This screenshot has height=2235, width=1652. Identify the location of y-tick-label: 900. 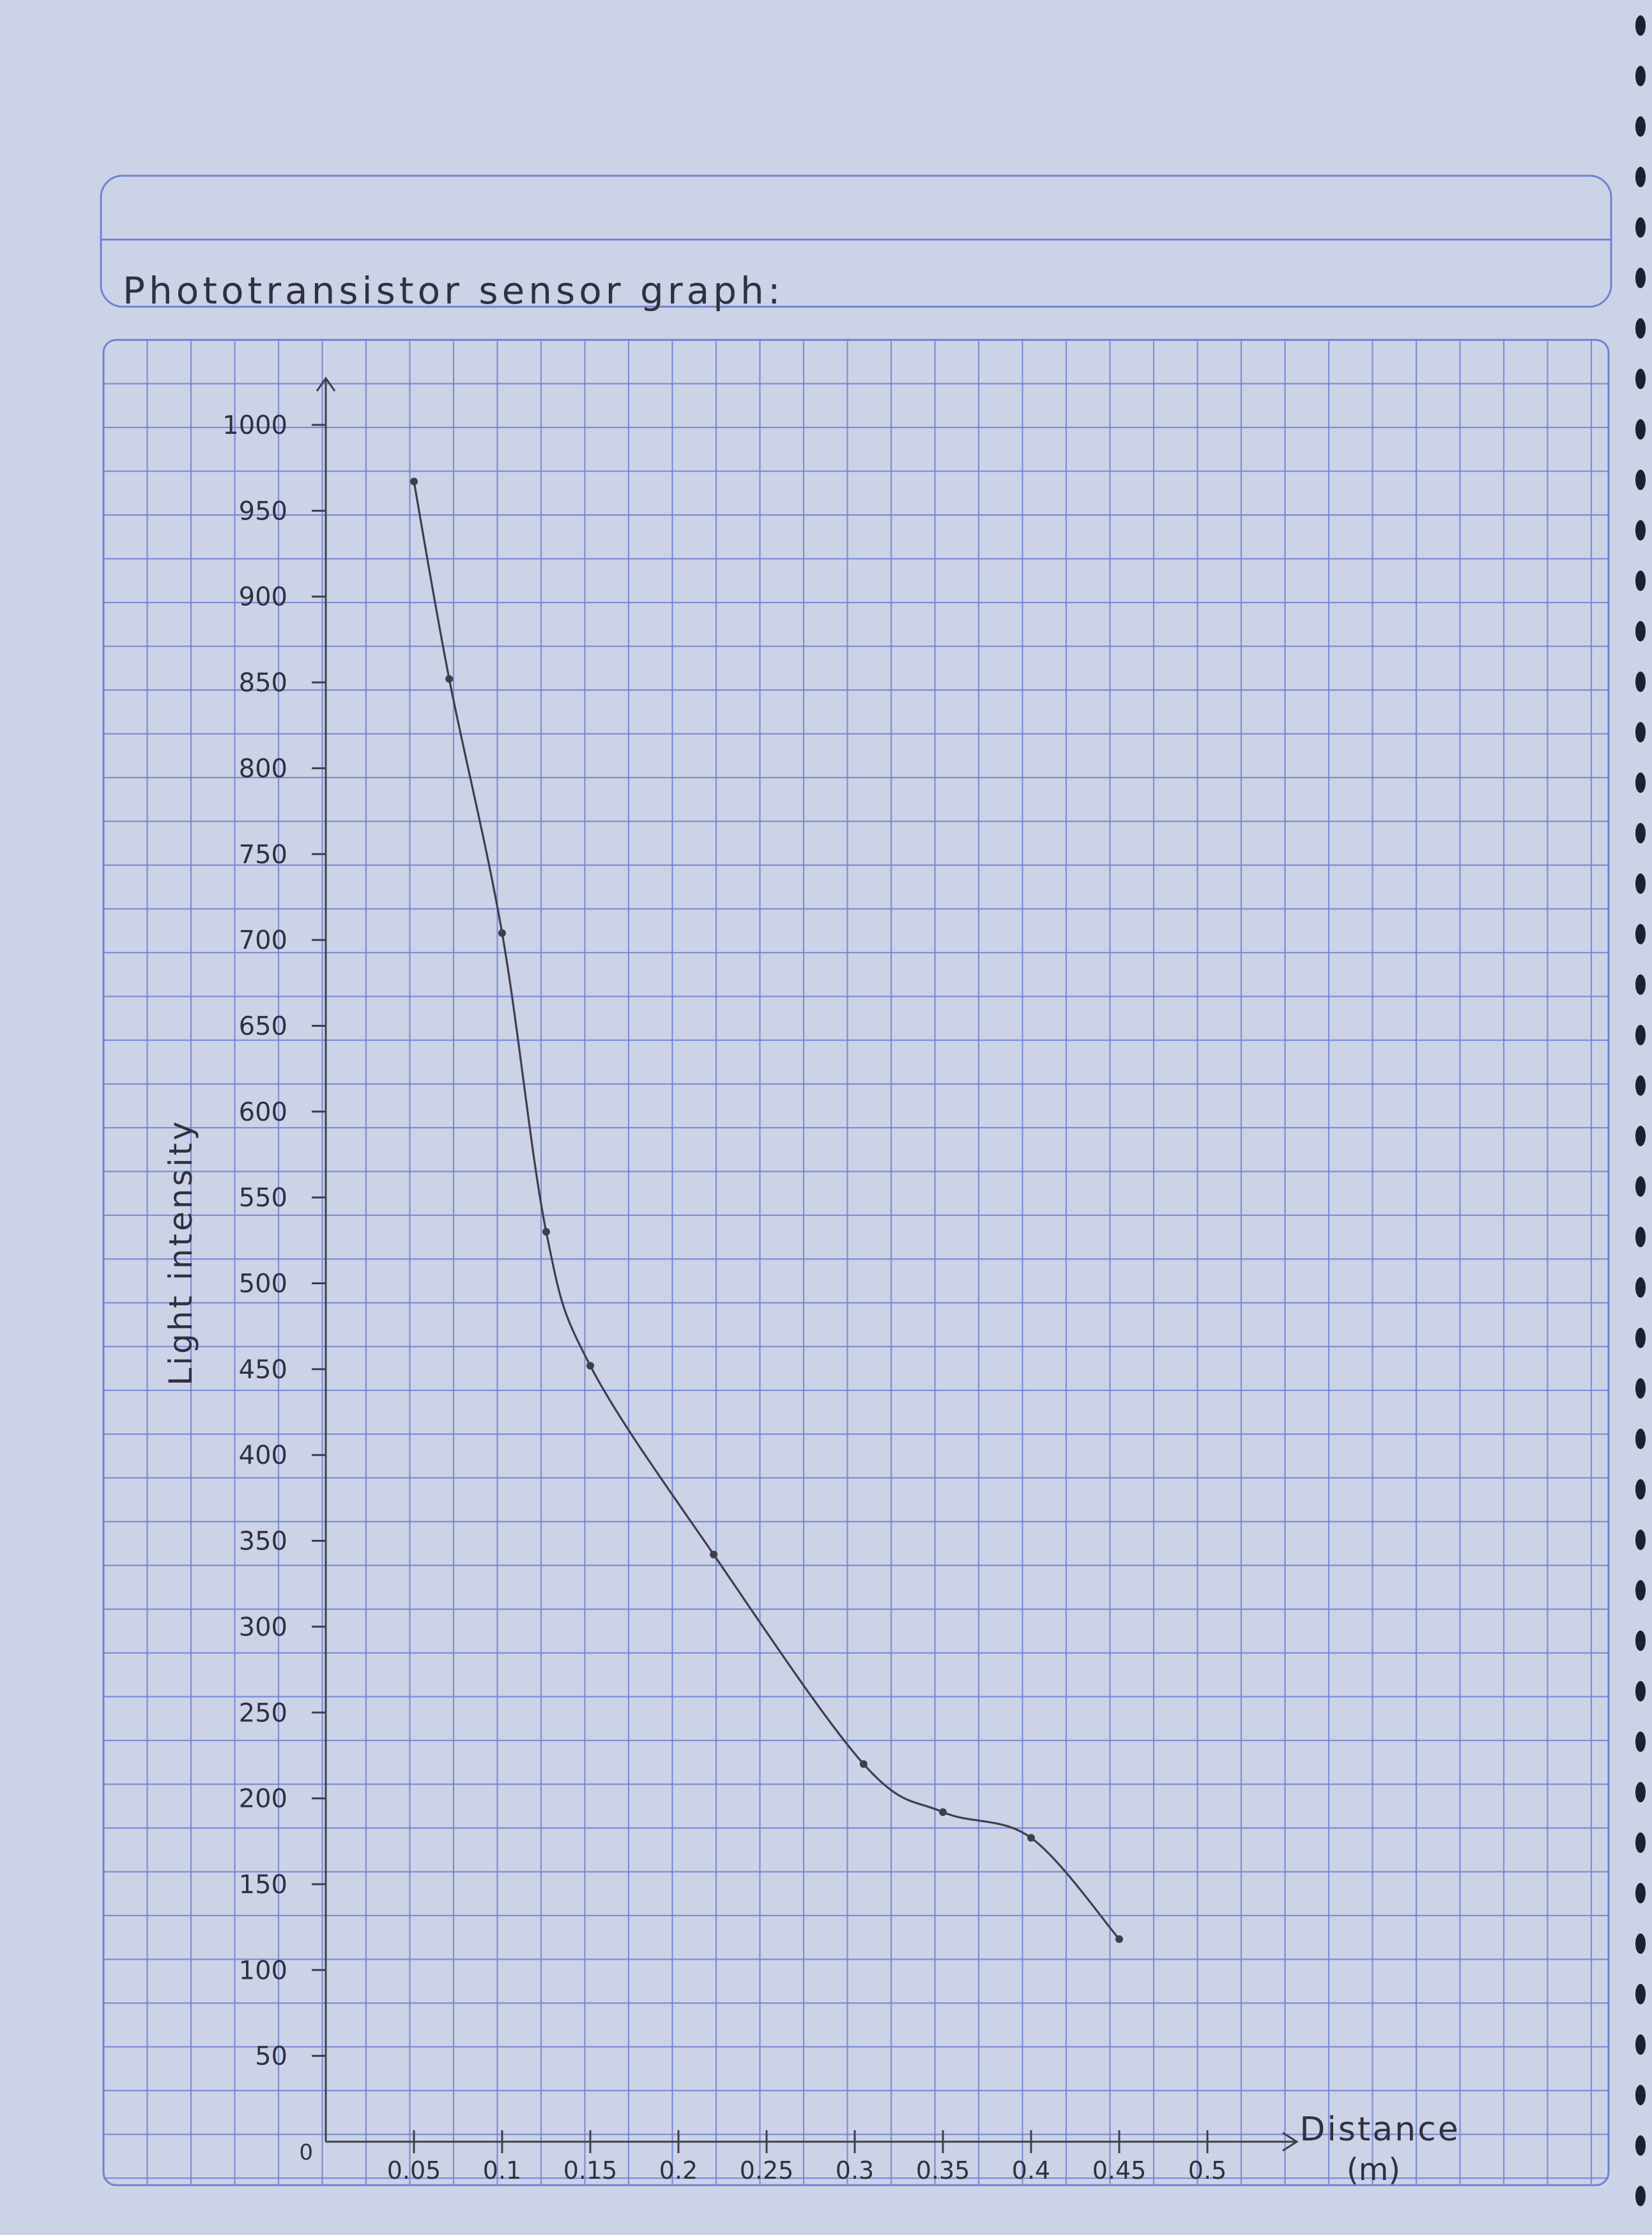
(263, 597).